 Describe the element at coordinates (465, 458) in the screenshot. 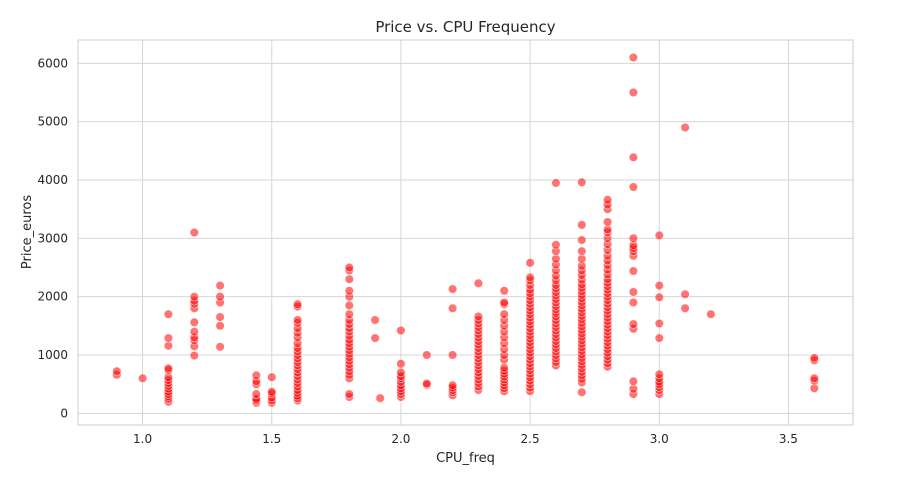

I see `x-axis-label: CPU_freq` at that location.